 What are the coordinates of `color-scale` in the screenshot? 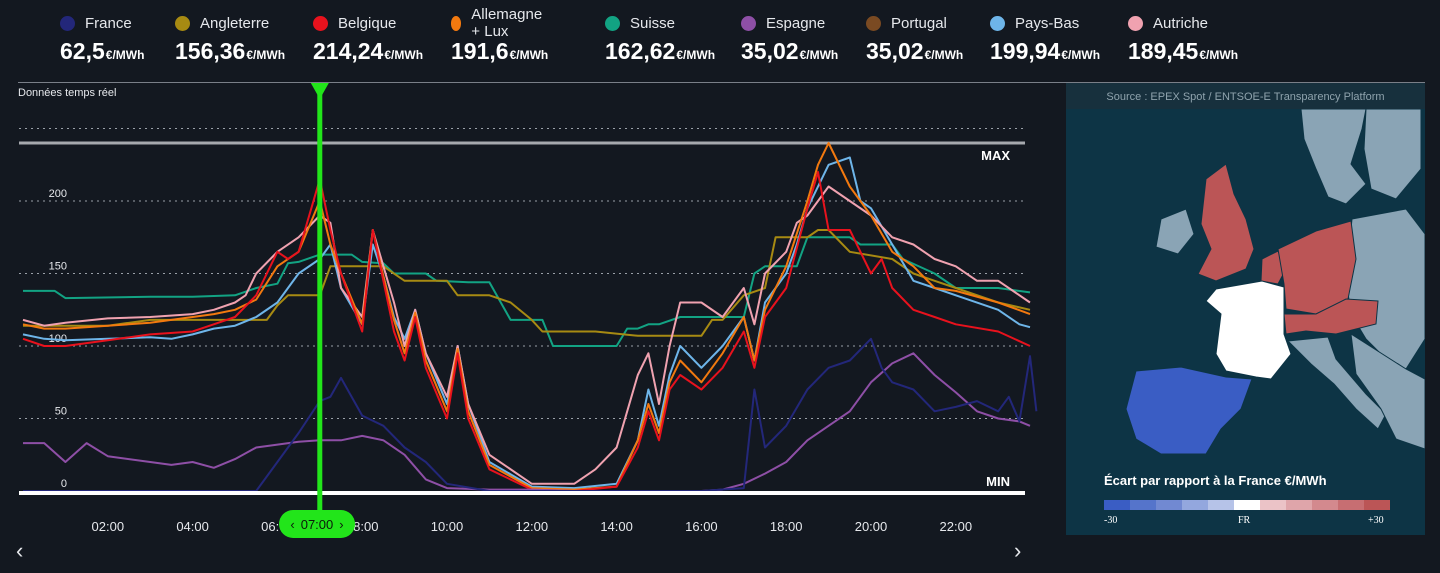 It's located at (1247, 505).